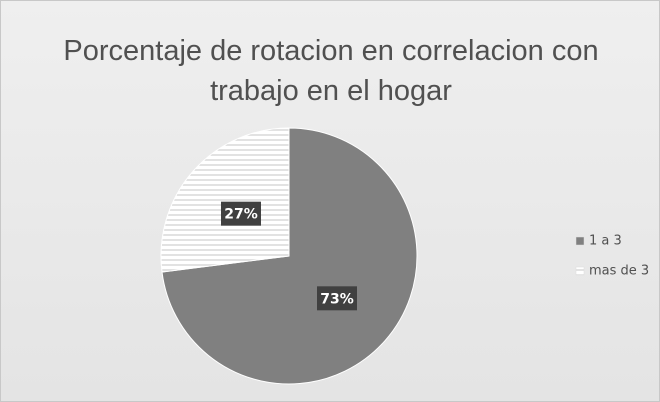 Image resolution: width=660 pixels, height=402 pixels. Describe the element at coordinates (605, 241) in the screenshot. I see `legend-label: 1 a 3` at that location.